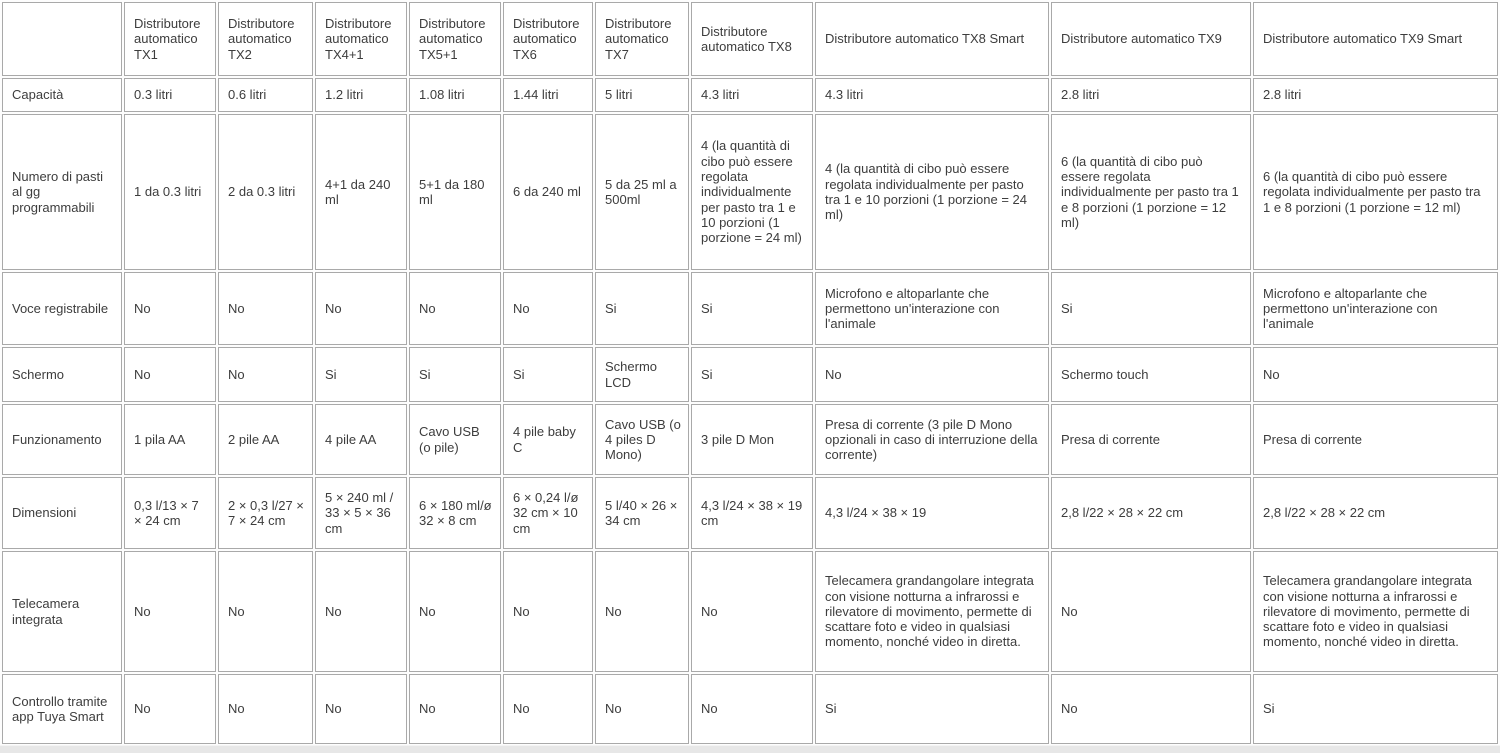 This screenshot has width=1500, height=753. What do you see at coordinates (932, 39) in the screenshot?
I see `column-header: Distributore automatico TX8 Smart` at bounding box center [932, 39].